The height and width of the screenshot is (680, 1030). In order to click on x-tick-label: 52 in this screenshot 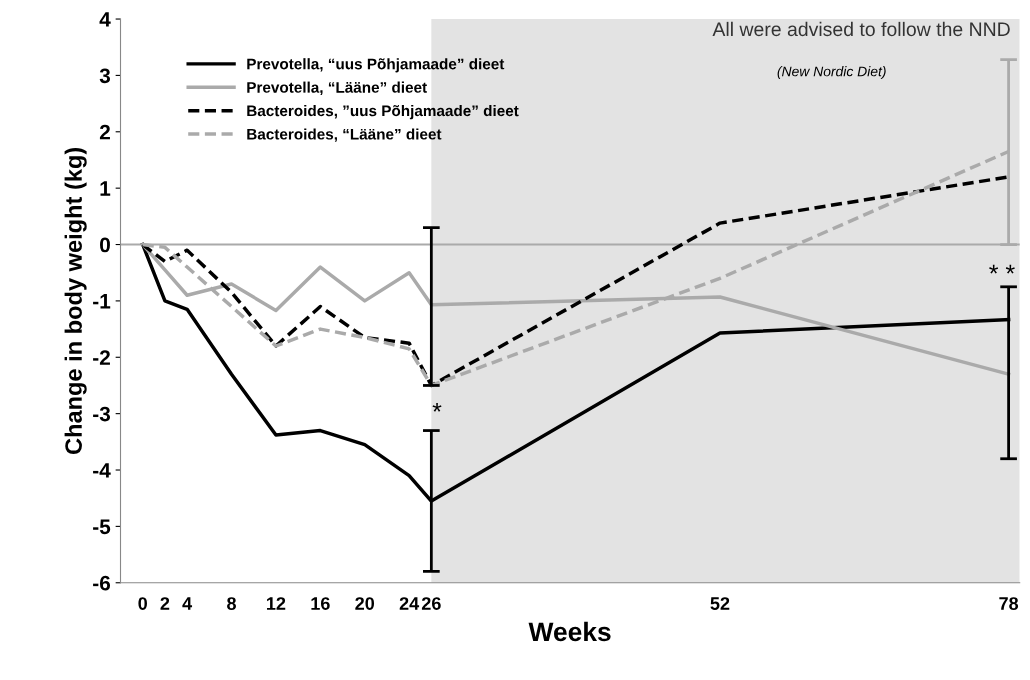, I will do `click(720, 603)`.